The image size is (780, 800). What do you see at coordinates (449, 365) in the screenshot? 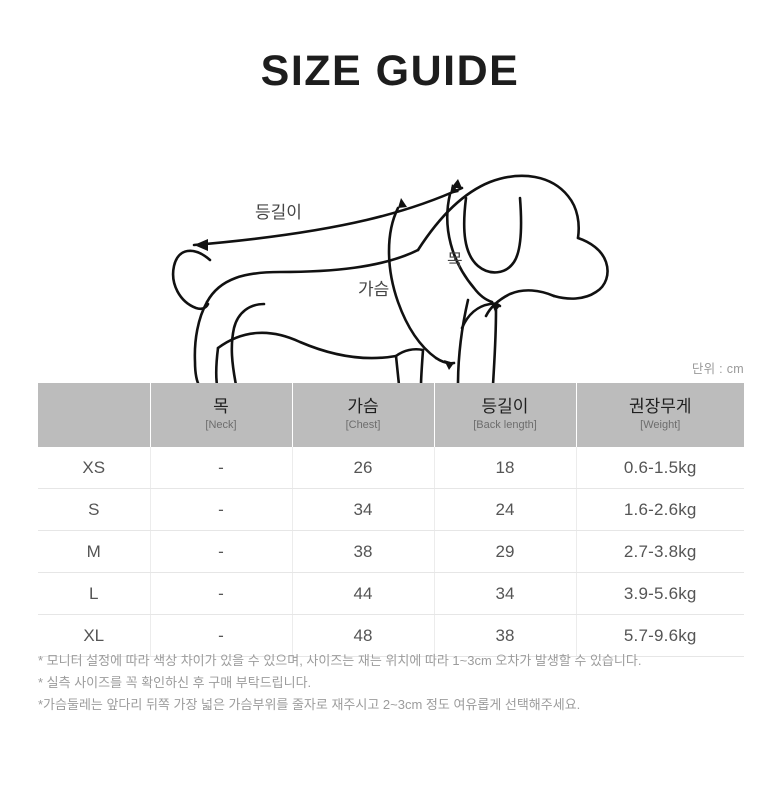
I see `chest-arrow-head` at bounding box center [449, 365].